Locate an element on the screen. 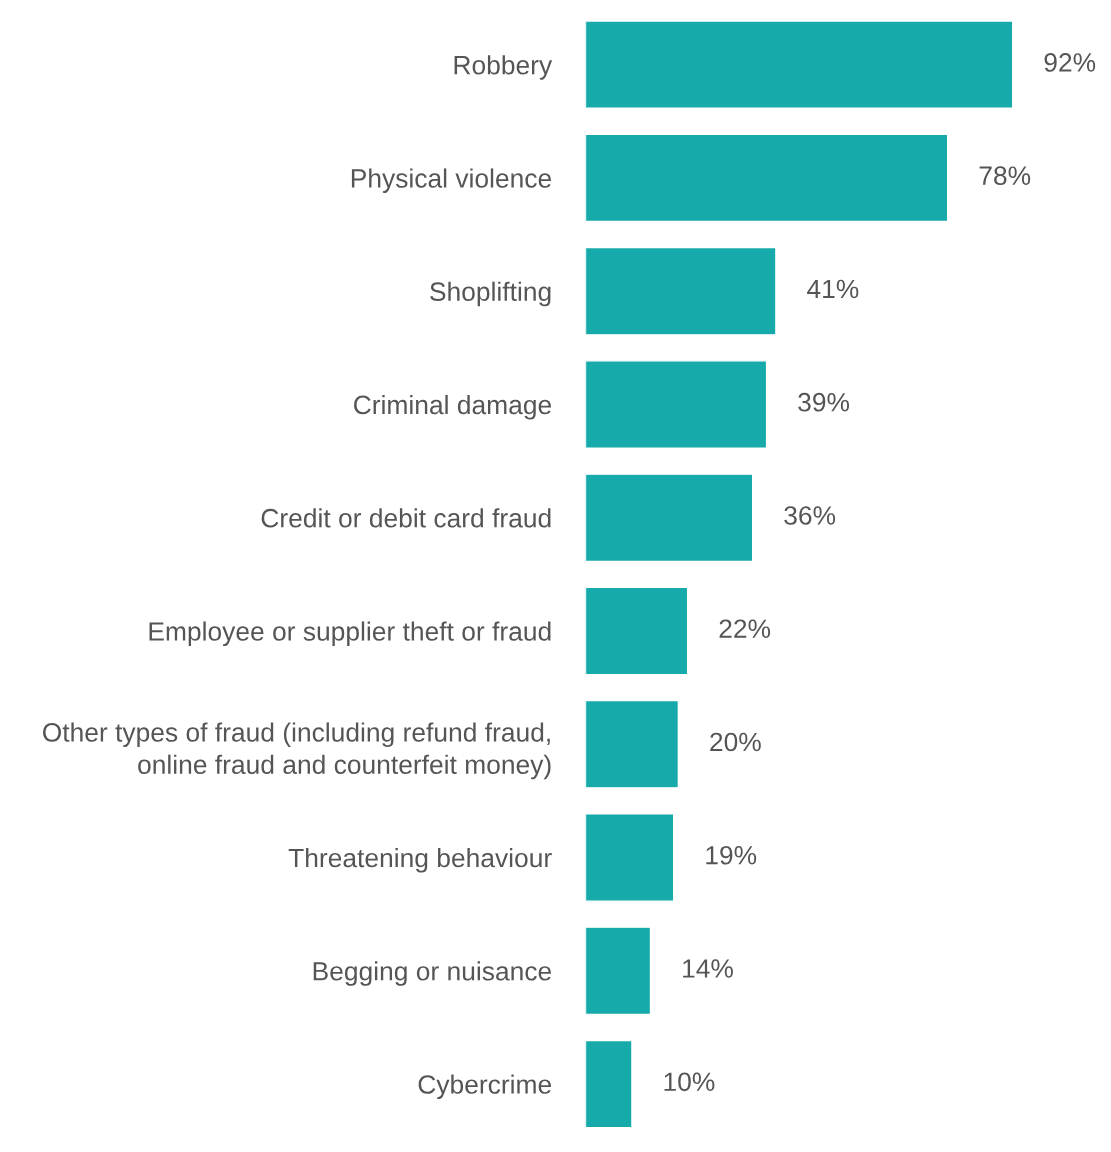 The height and width of the screenshot is (1152, 1111). data-label: 92% is located at coordinates (1070, 62).